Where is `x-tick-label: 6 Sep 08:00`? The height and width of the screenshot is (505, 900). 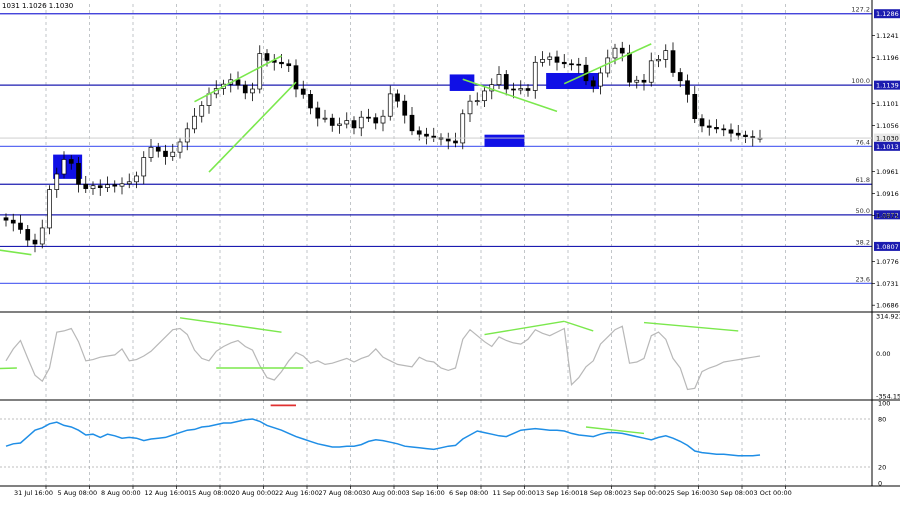 x-tick-label: 6 Sep 08:00 is located at coordinates (468, 493).